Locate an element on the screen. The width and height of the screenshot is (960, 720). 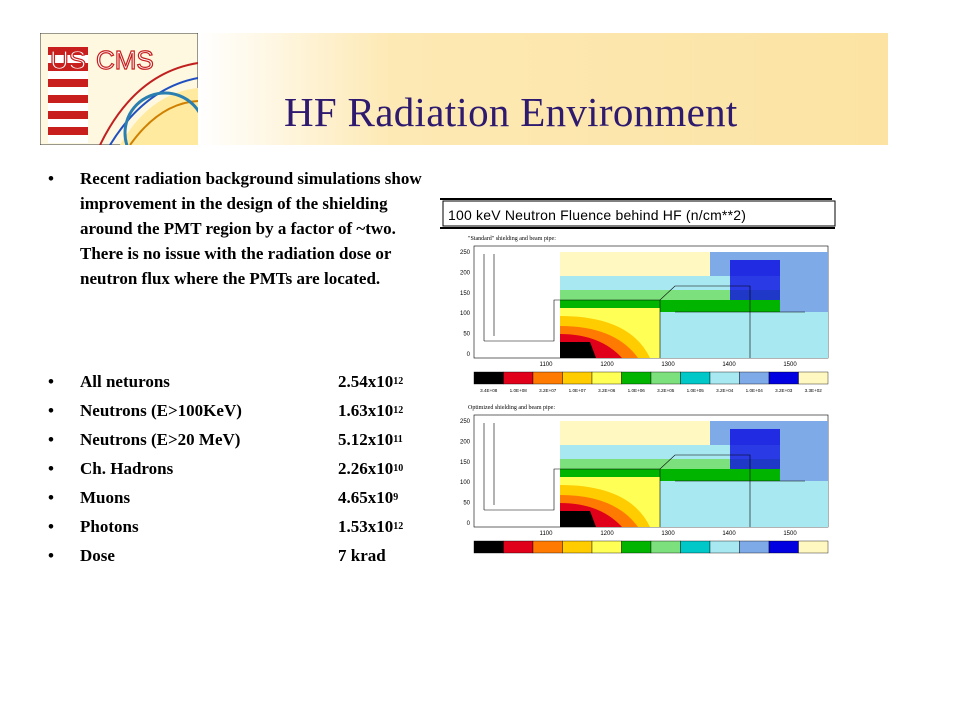
stat-value: 2.54x10¹² is located at coordinates (371, 381).